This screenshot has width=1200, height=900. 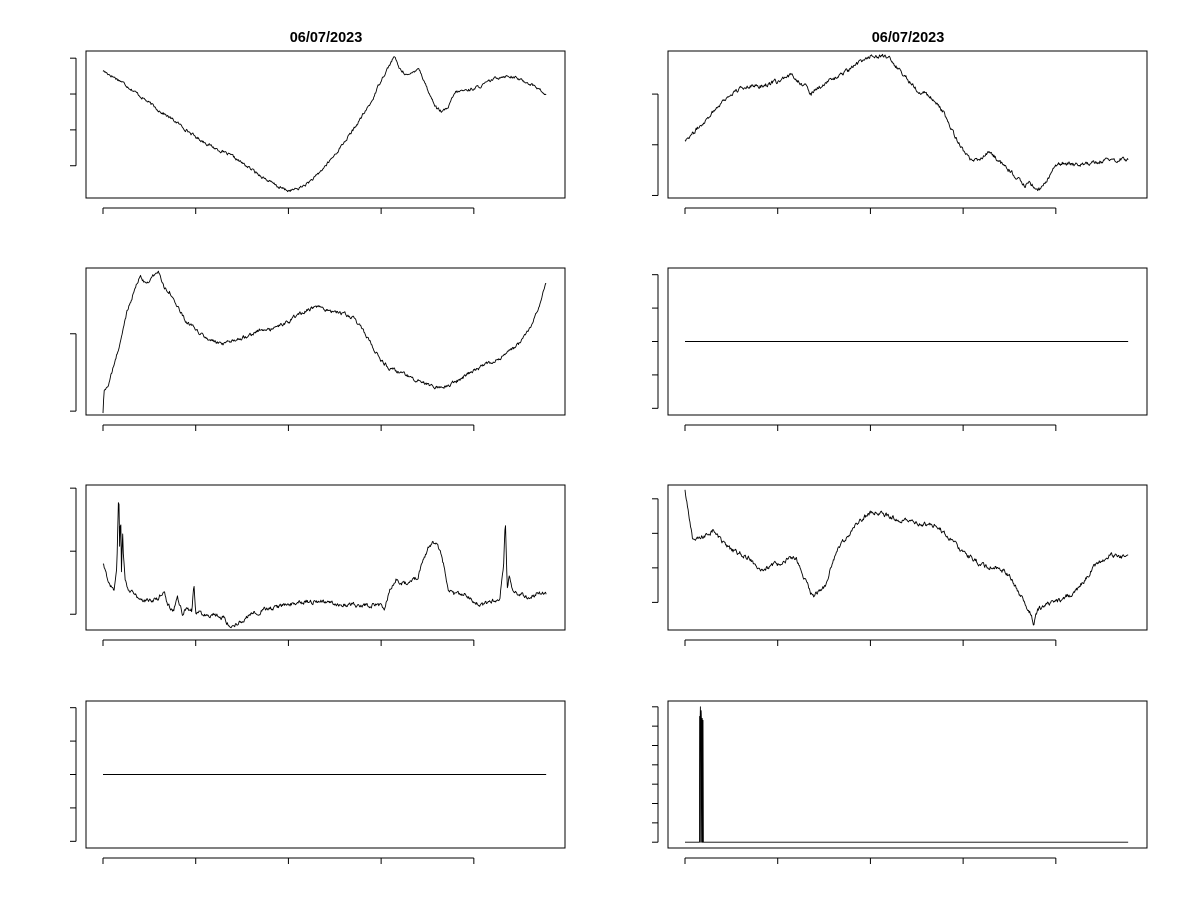 I want to click on series-line-cloud, so click(x=907, y=774).